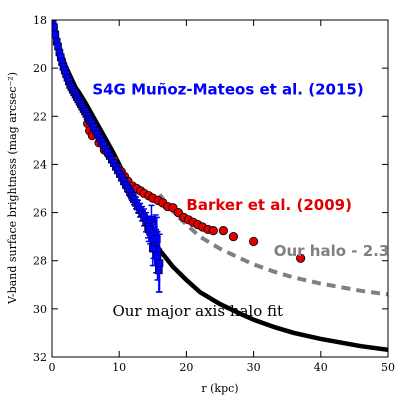  I want to click on y-tick-label: 30, so click(40, 309).